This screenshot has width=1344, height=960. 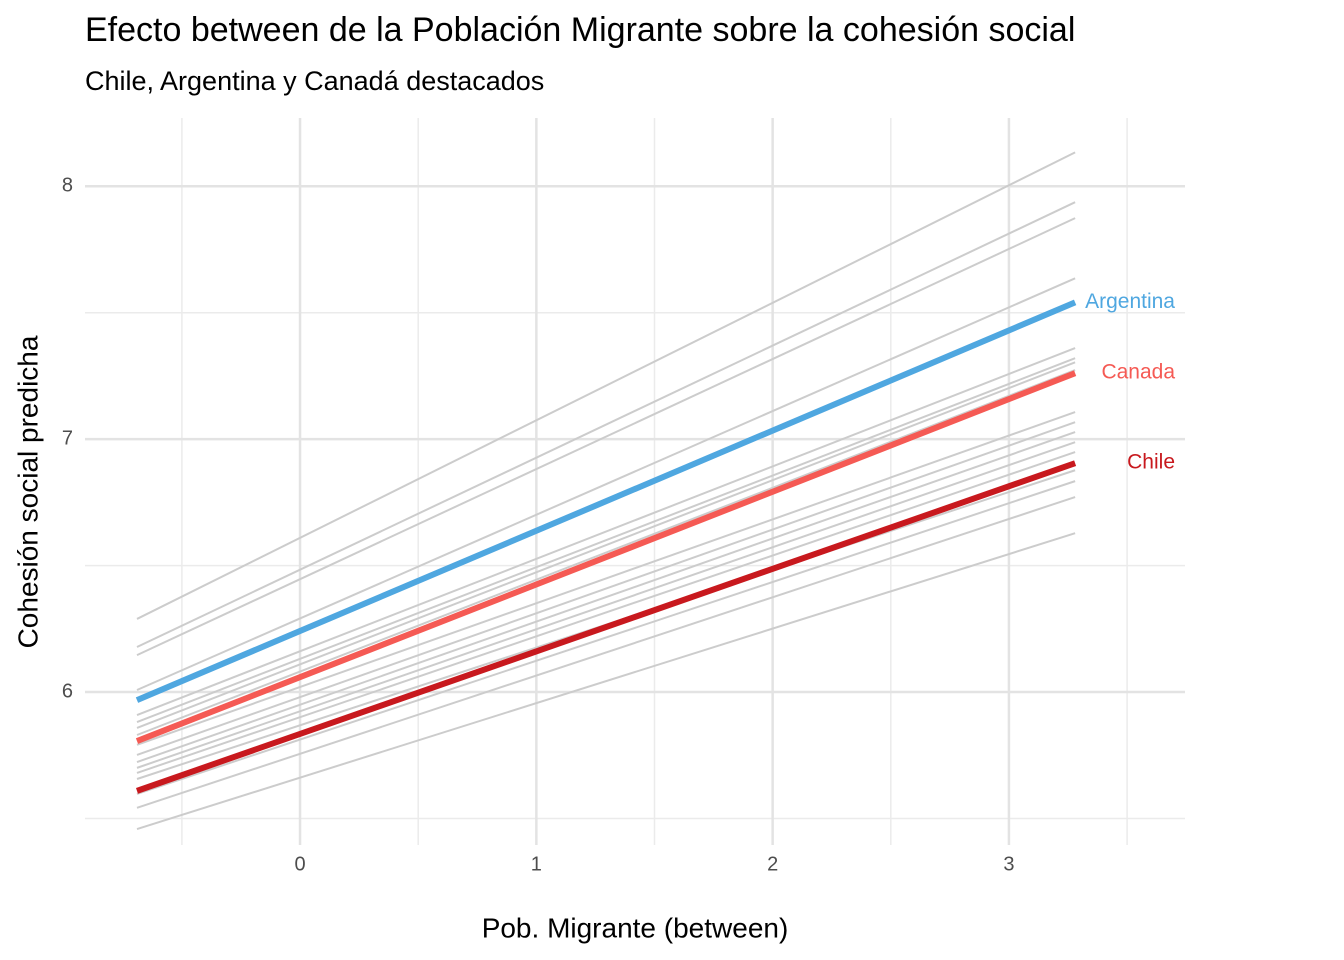 What do you see at coordinates (1151, 462) in the screenshot?
I see `line-label: Chile` at bounding box center [1151, 462].